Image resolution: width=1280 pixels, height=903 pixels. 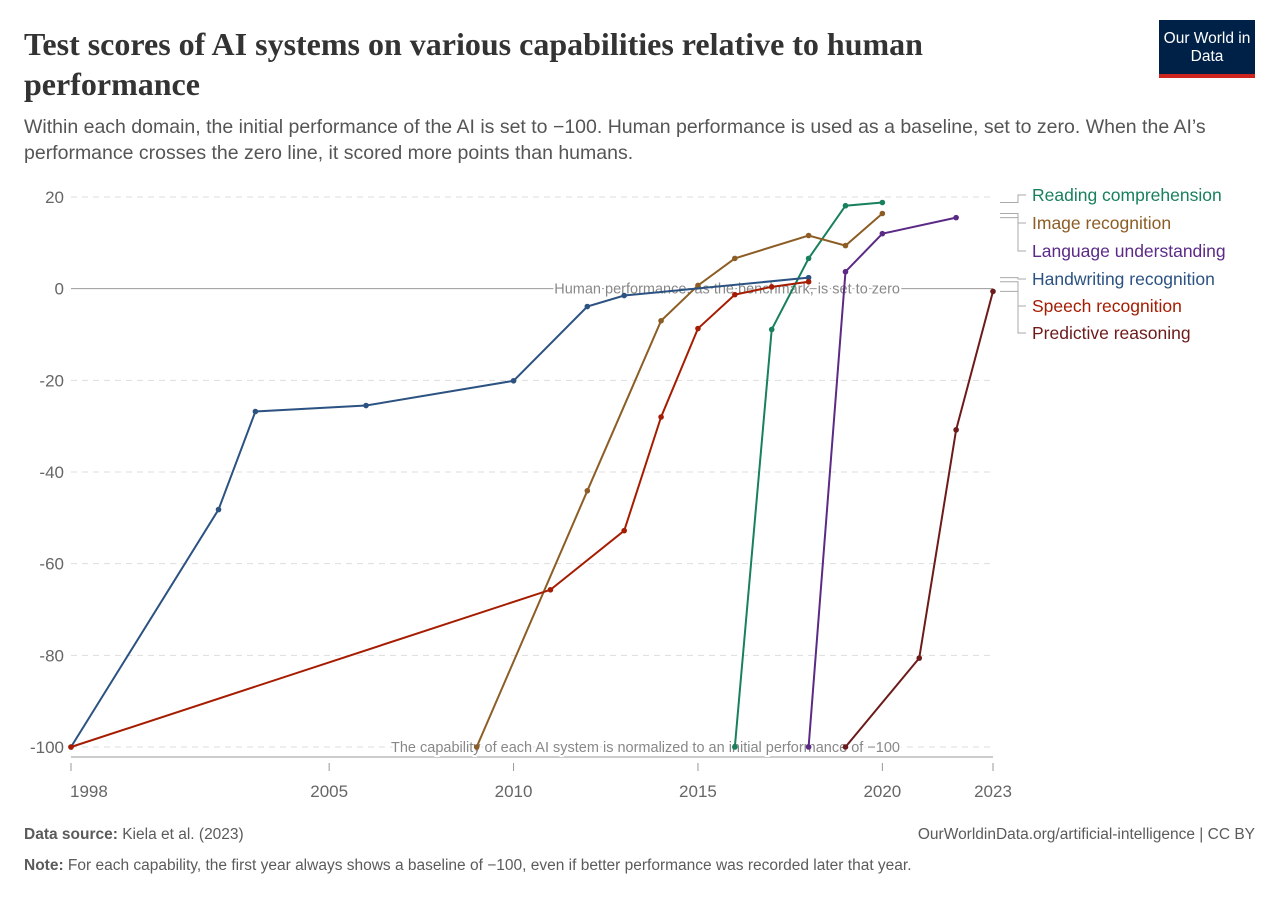 I want to click on x-tick-label: 2020, so click(x=882, y=791).